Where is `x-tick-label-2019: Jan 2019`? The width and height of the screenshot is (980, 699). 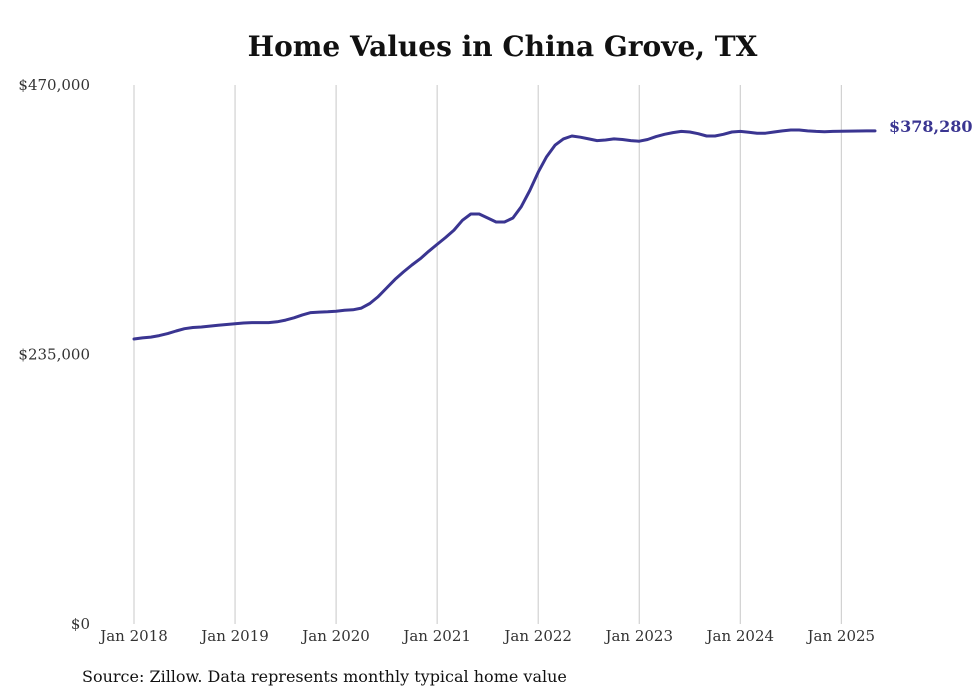 x-tick-label-2019: Jan 2019 is located at coordinates (234, 636).